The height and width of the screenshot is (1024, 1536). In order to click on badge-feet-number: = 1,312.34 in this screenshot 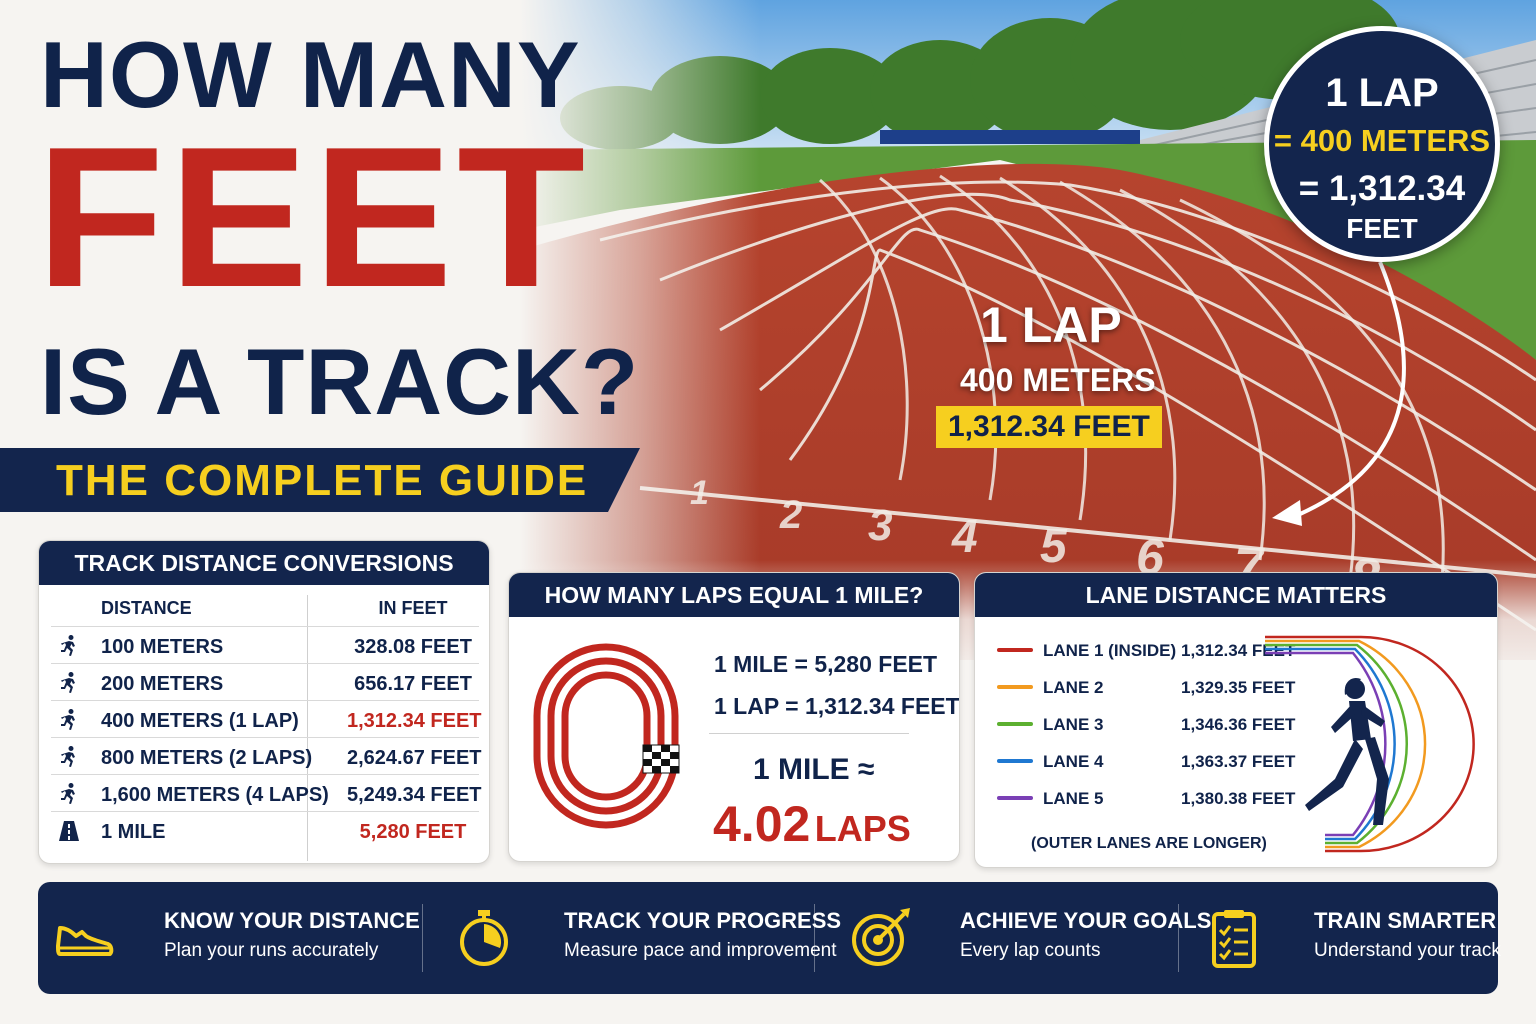, I will do `click(1382, 188)`.